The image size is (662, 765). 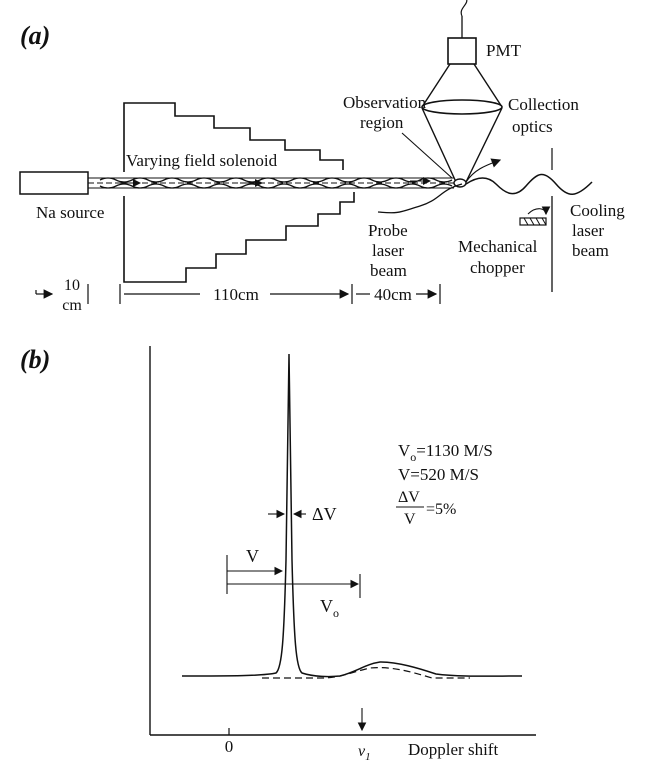 What do you see at coordinates (471, 94) in the screenshot?
I see `pmt-assembly: PMT` at bounding box center [471, 94].